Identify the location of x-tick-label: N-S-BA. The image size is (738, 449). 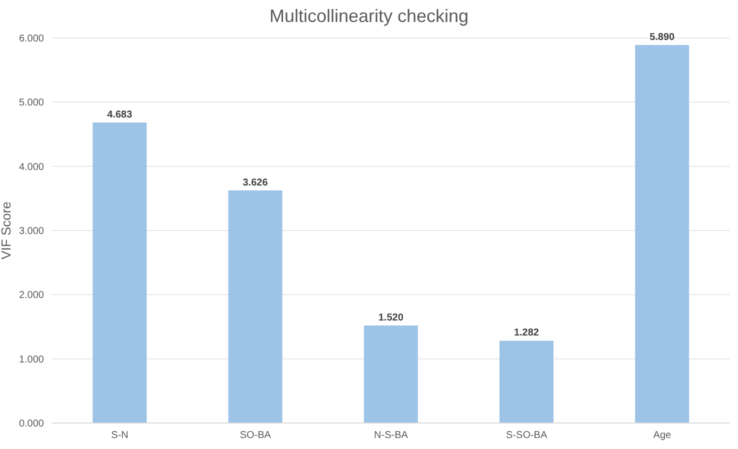
(391, 436).